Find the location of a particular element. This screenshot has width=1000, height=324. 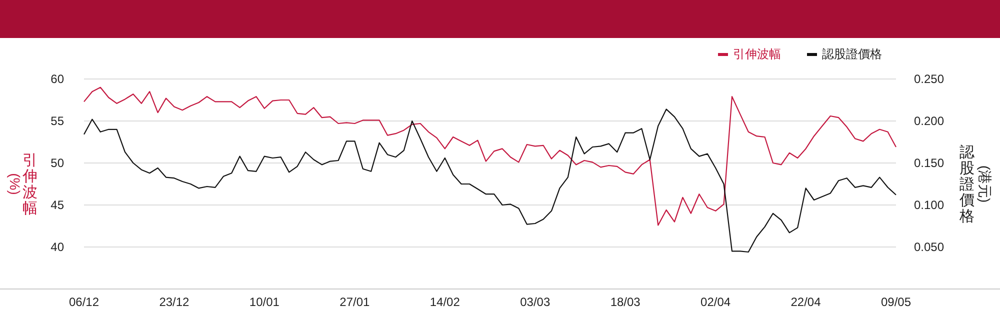

x-tick-label: 27/01 is located at coordinates (355, 302).